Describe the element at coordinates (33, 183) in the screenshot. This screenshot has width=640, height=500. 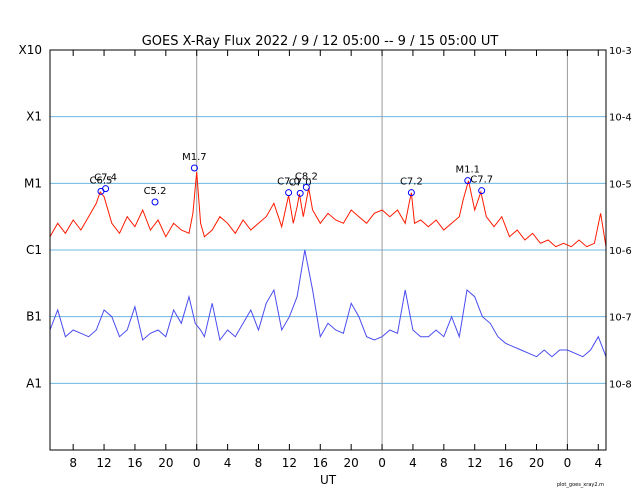
I see `y-class-label: M1` at that location.